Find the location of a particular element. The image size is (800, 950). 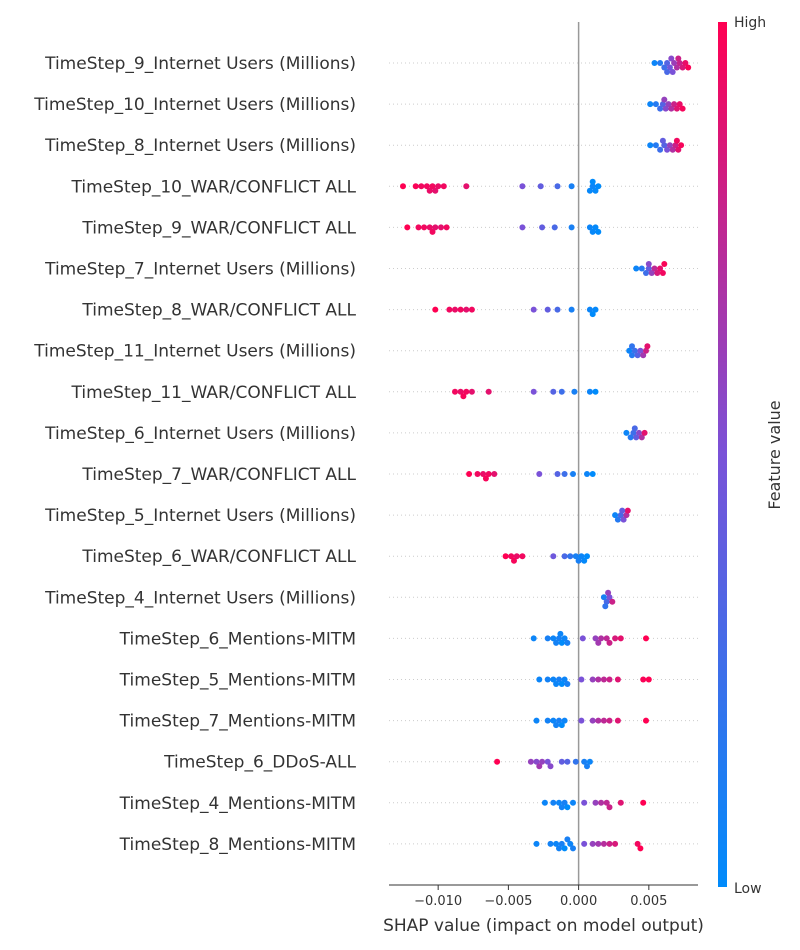

colorbar-low-label: Low is located at coordinates (748, 889).